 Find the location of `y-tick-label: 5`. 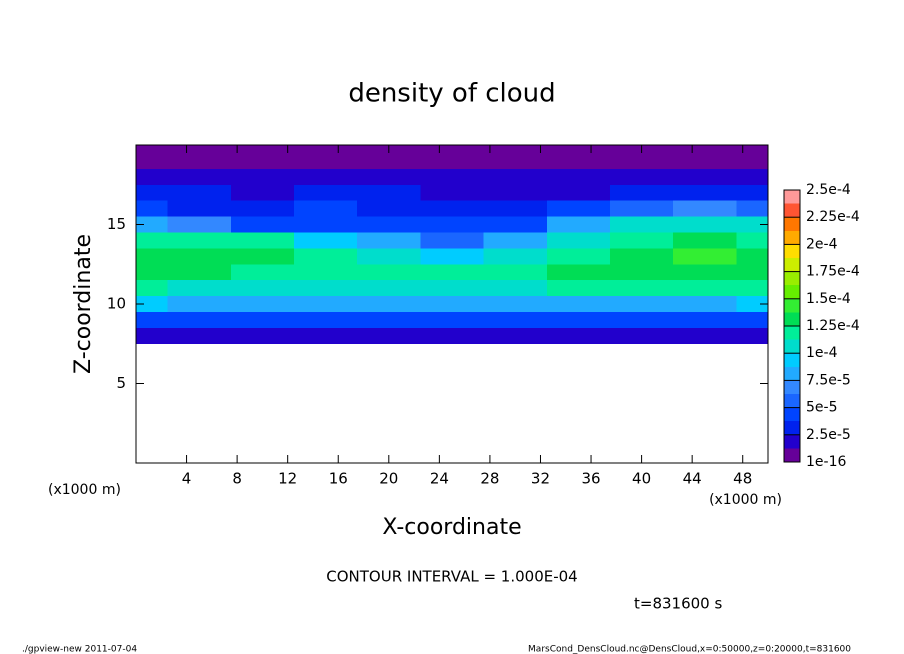

y-tick-label: 5 is located at coordinates (121, 383).